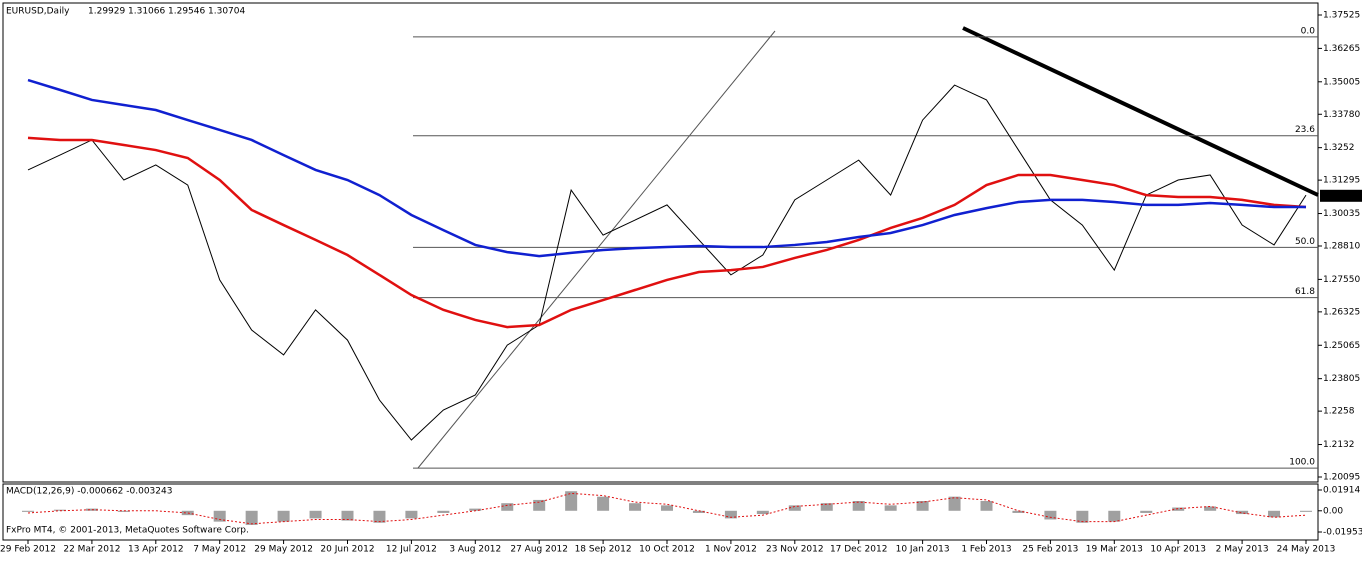 Image resolution: width=1362 pixels, height=561 pixels. Describe the element at coordinates (1308, 31) in the screenshot. I see `fib-label: 0.0` at that location.